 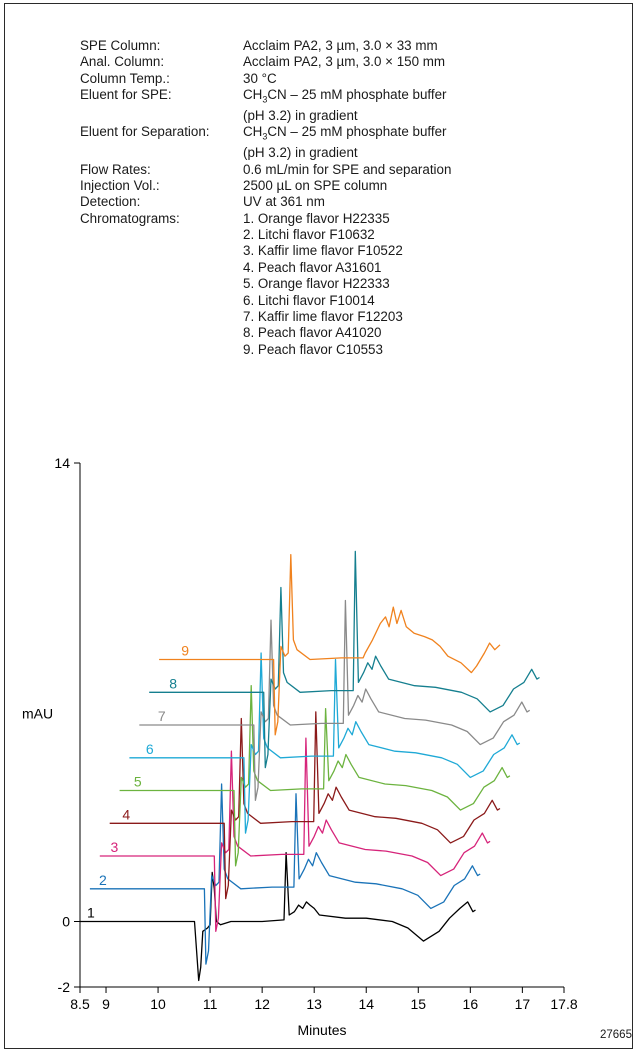 I want to click on condition-label: Anal. Column:, so click(x=122, y=62).